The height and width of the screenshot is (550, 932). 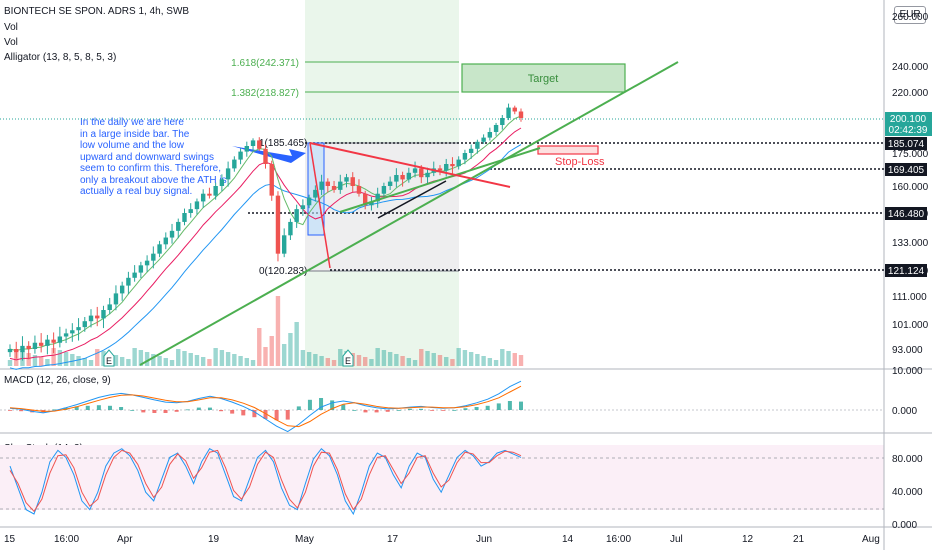 What do you see at coordinates (57, 380) in the screenshot?
I see `macd-label: MACD (12, 26, close, 9)` at bounding box center [57, 380].